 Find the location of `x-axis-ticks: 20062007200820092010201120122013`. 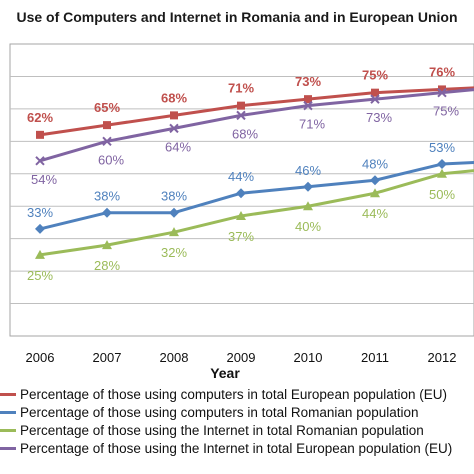

x-axis-ticks: 20062007200820092010201120122013 is located at coordinates (241, 357).